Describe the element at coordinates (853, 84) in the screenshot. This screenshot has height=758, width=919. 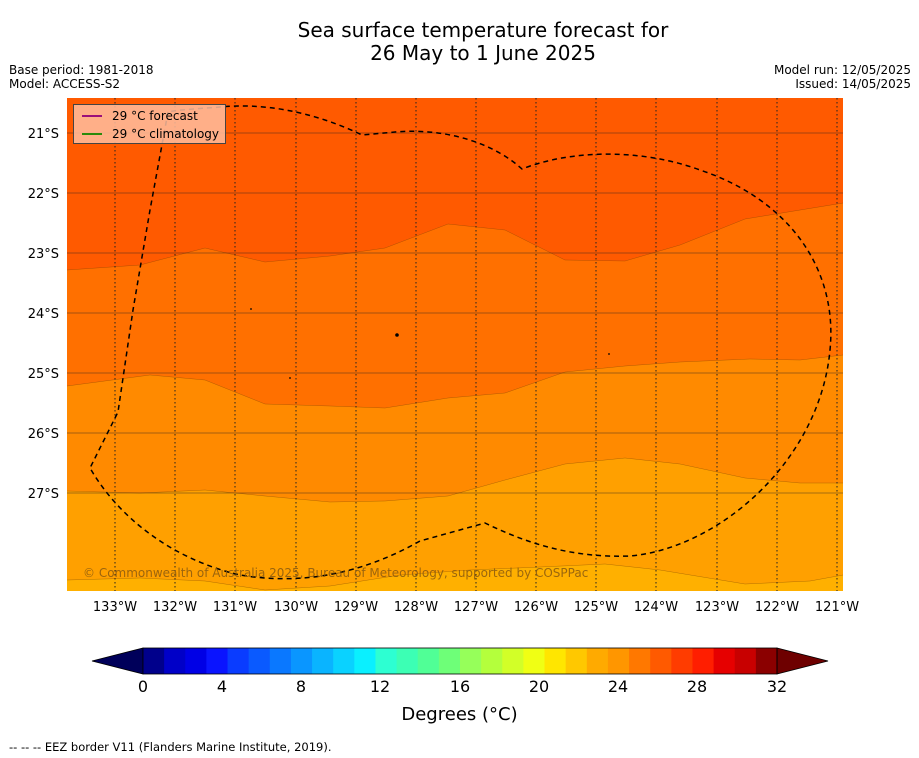
I see `issued-date: Issued: 14/05/2025` at that location.